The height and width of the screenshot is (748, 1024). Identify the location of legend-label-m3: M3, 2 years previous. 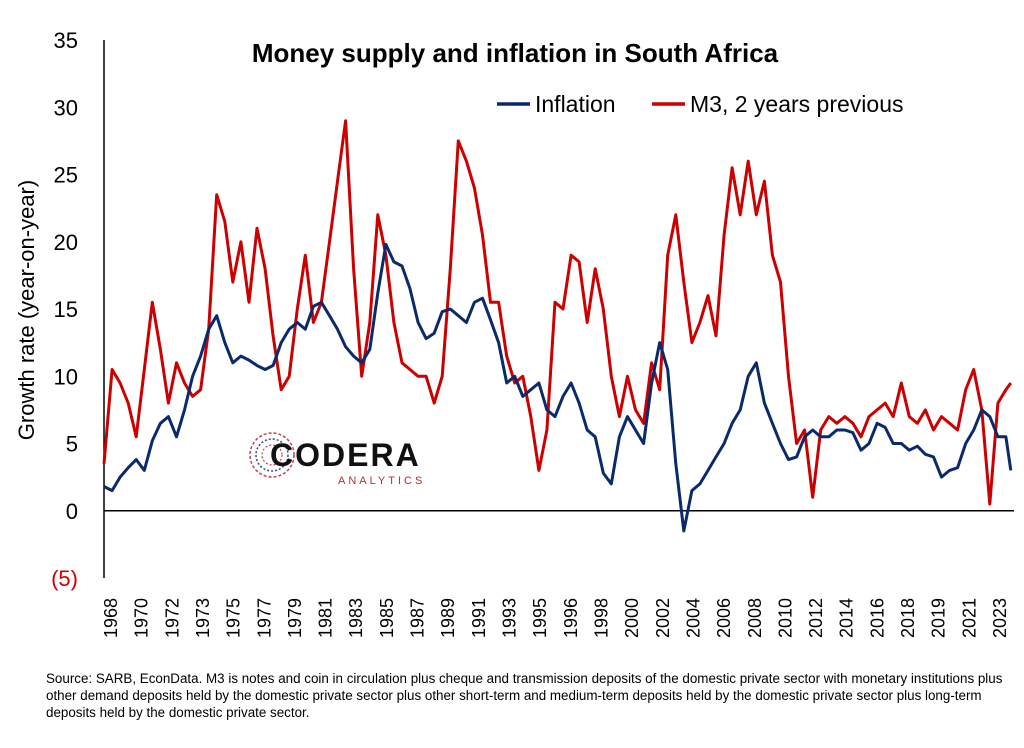
(796, 104).